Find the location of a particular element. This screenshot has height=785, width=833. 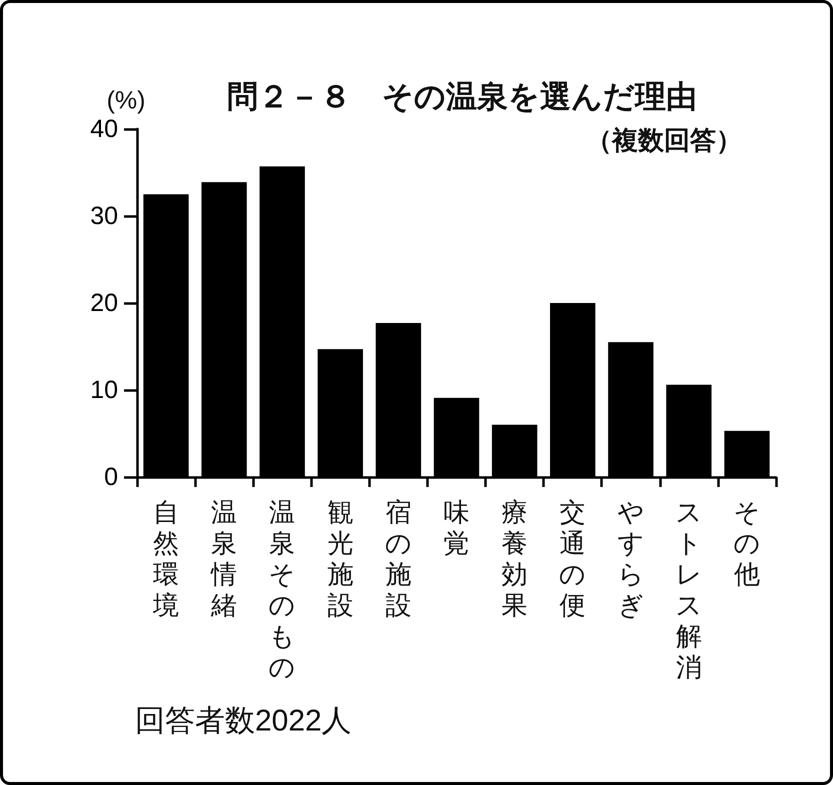

x-tick-label: 温泉情緒 is located at coordinates (223, 559).